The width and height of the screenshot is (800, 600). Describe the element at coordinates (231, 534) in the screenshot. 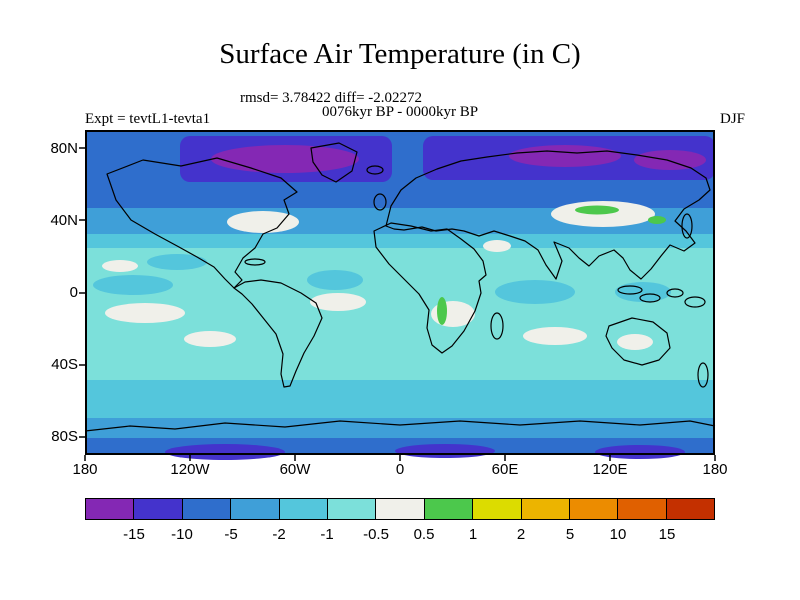

I see `colorbar-label: -5` at that location.